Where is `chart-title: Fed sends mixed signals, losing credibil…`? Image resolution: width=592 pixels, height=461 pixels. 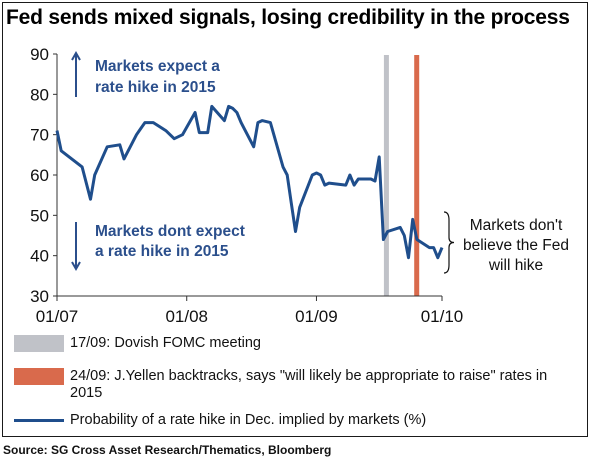 chart-title: Fed sends mixed signals, losing credibil… is located at coordinates (288, 17).